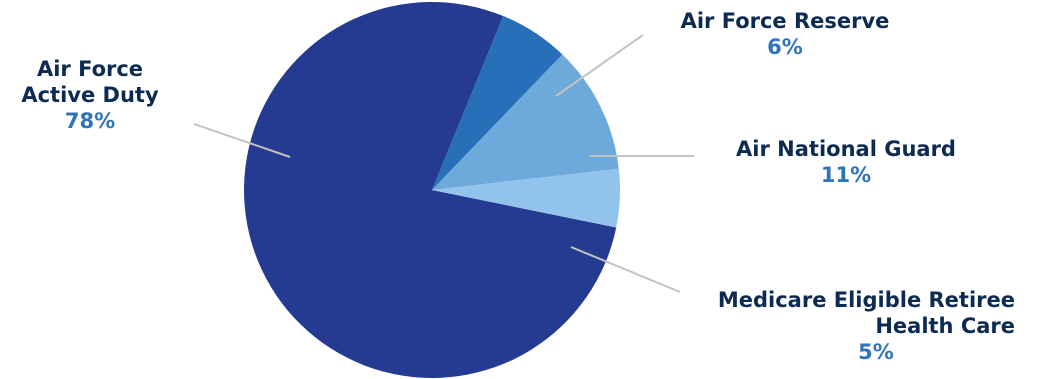 The image size is (1056, 379). I want to click on slice-label-line: Medicare Eligible Retiree, so click(866, 300).